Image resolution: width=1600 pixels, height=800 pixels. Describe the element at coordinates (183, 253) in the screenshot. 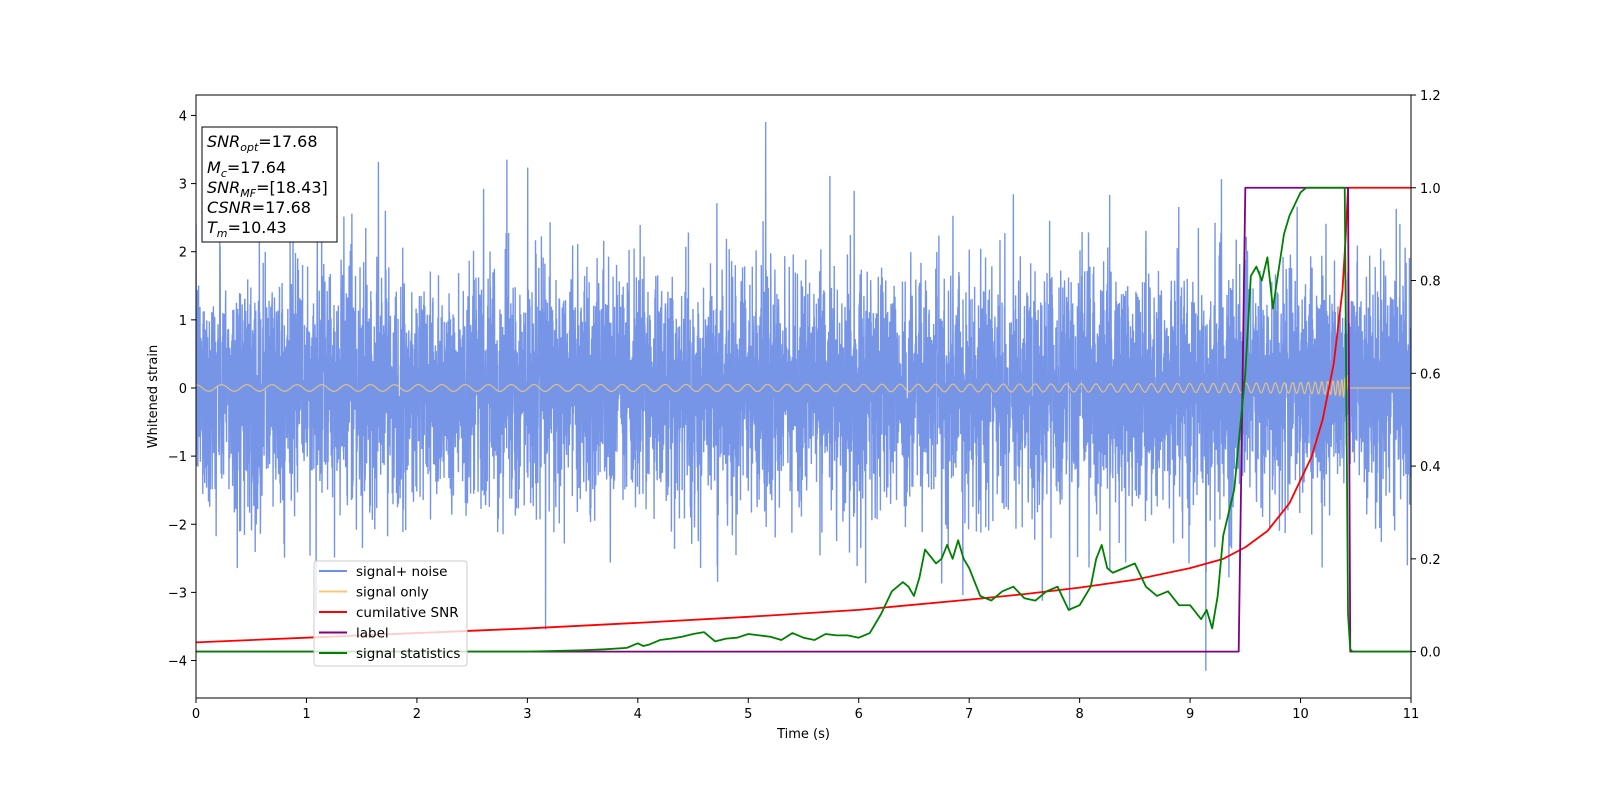

I see `y-tick-label: 2` at that location.